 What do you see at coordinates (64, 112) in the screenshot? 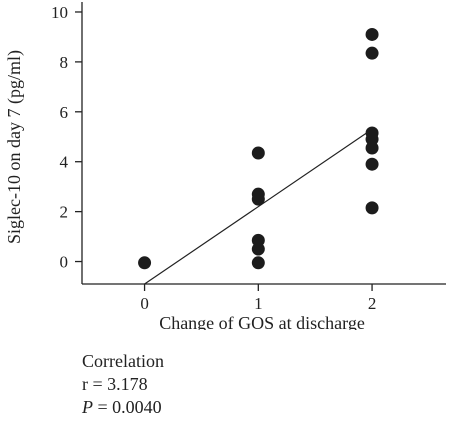
I see `y-tick-label: 6` at bounding box center [64, 112].